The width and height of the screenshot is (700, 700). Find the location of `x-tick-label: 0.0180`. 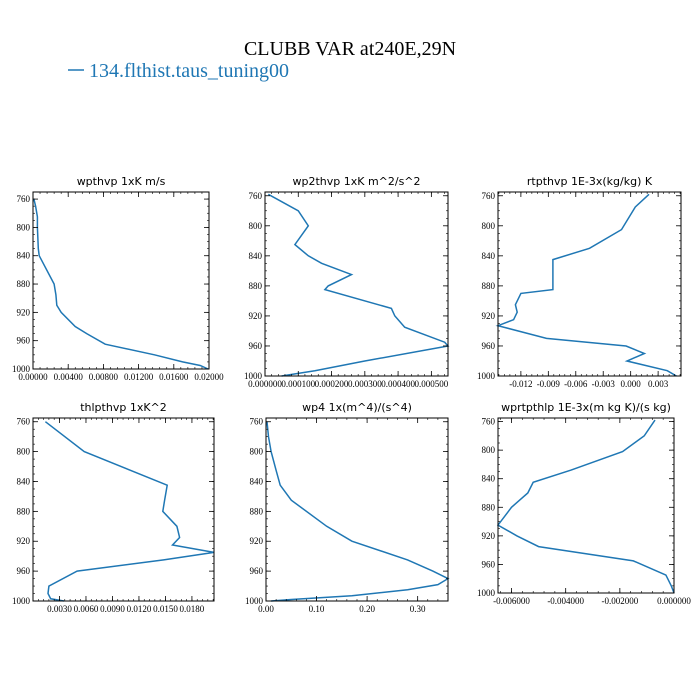

x-tick-label: 0.0180 is located at coordinates (192, 609).